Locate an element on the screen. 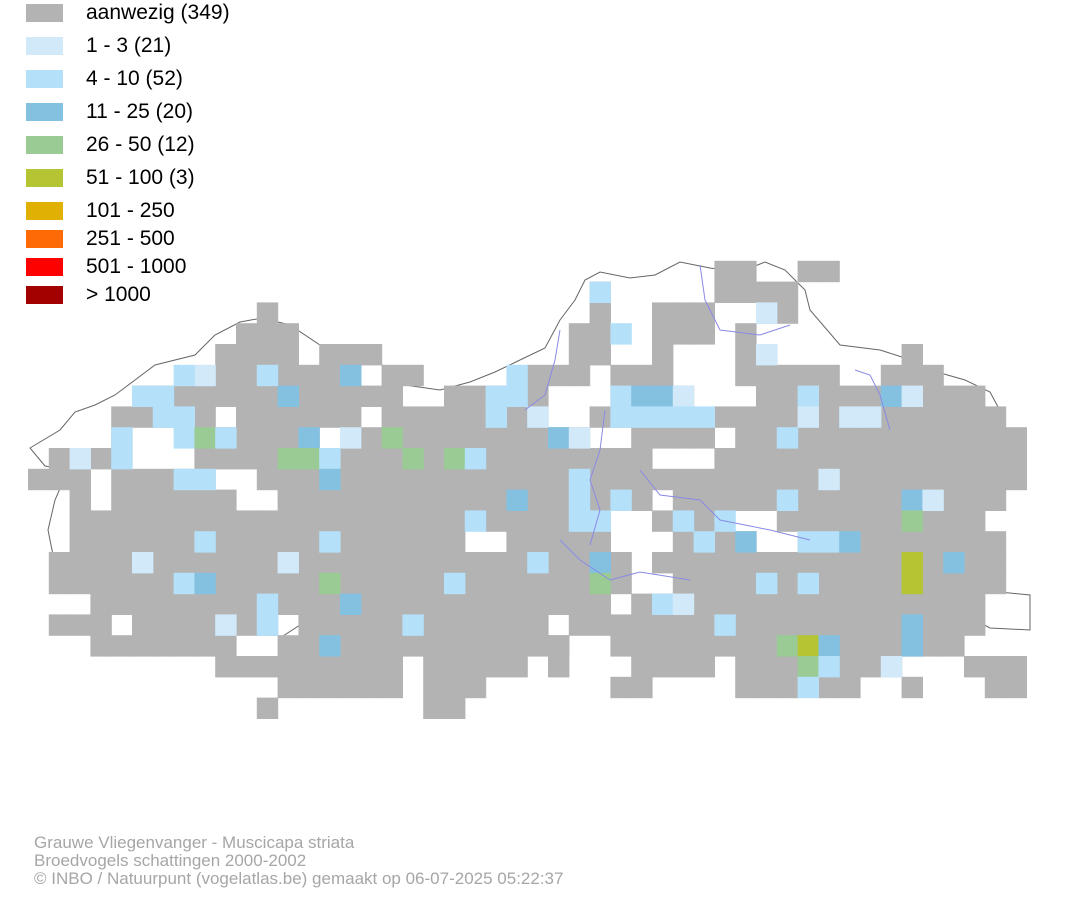 The width and height of the screenshot is (1074, 900). legend-label: 251 - 500 is located at coordinates (130, 238).